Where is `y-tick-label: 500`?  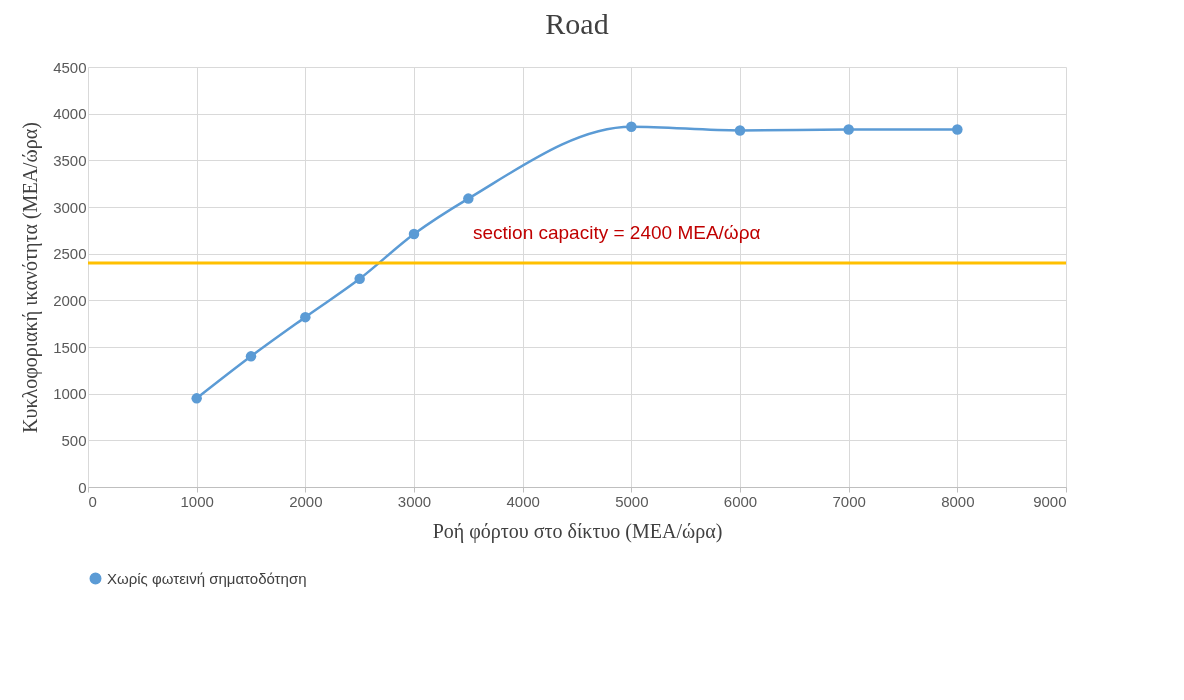 y-tick-label: 500 is located at coordinates (74, 440).